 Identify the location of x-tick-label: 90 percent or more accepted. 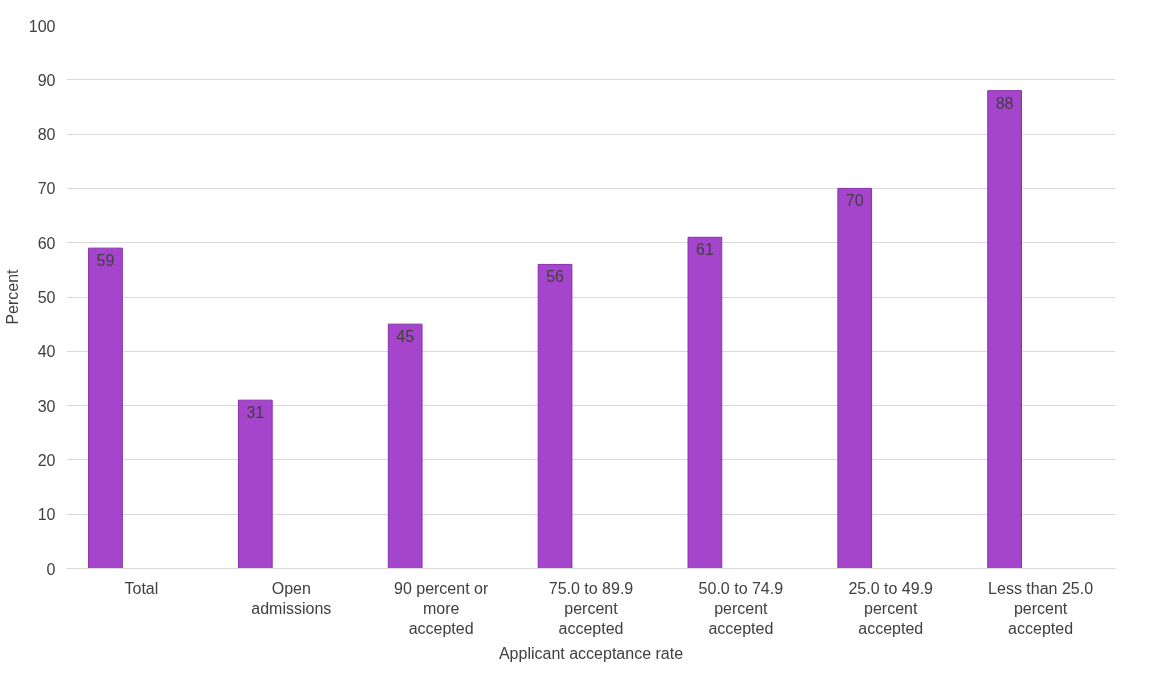
(441, 608).